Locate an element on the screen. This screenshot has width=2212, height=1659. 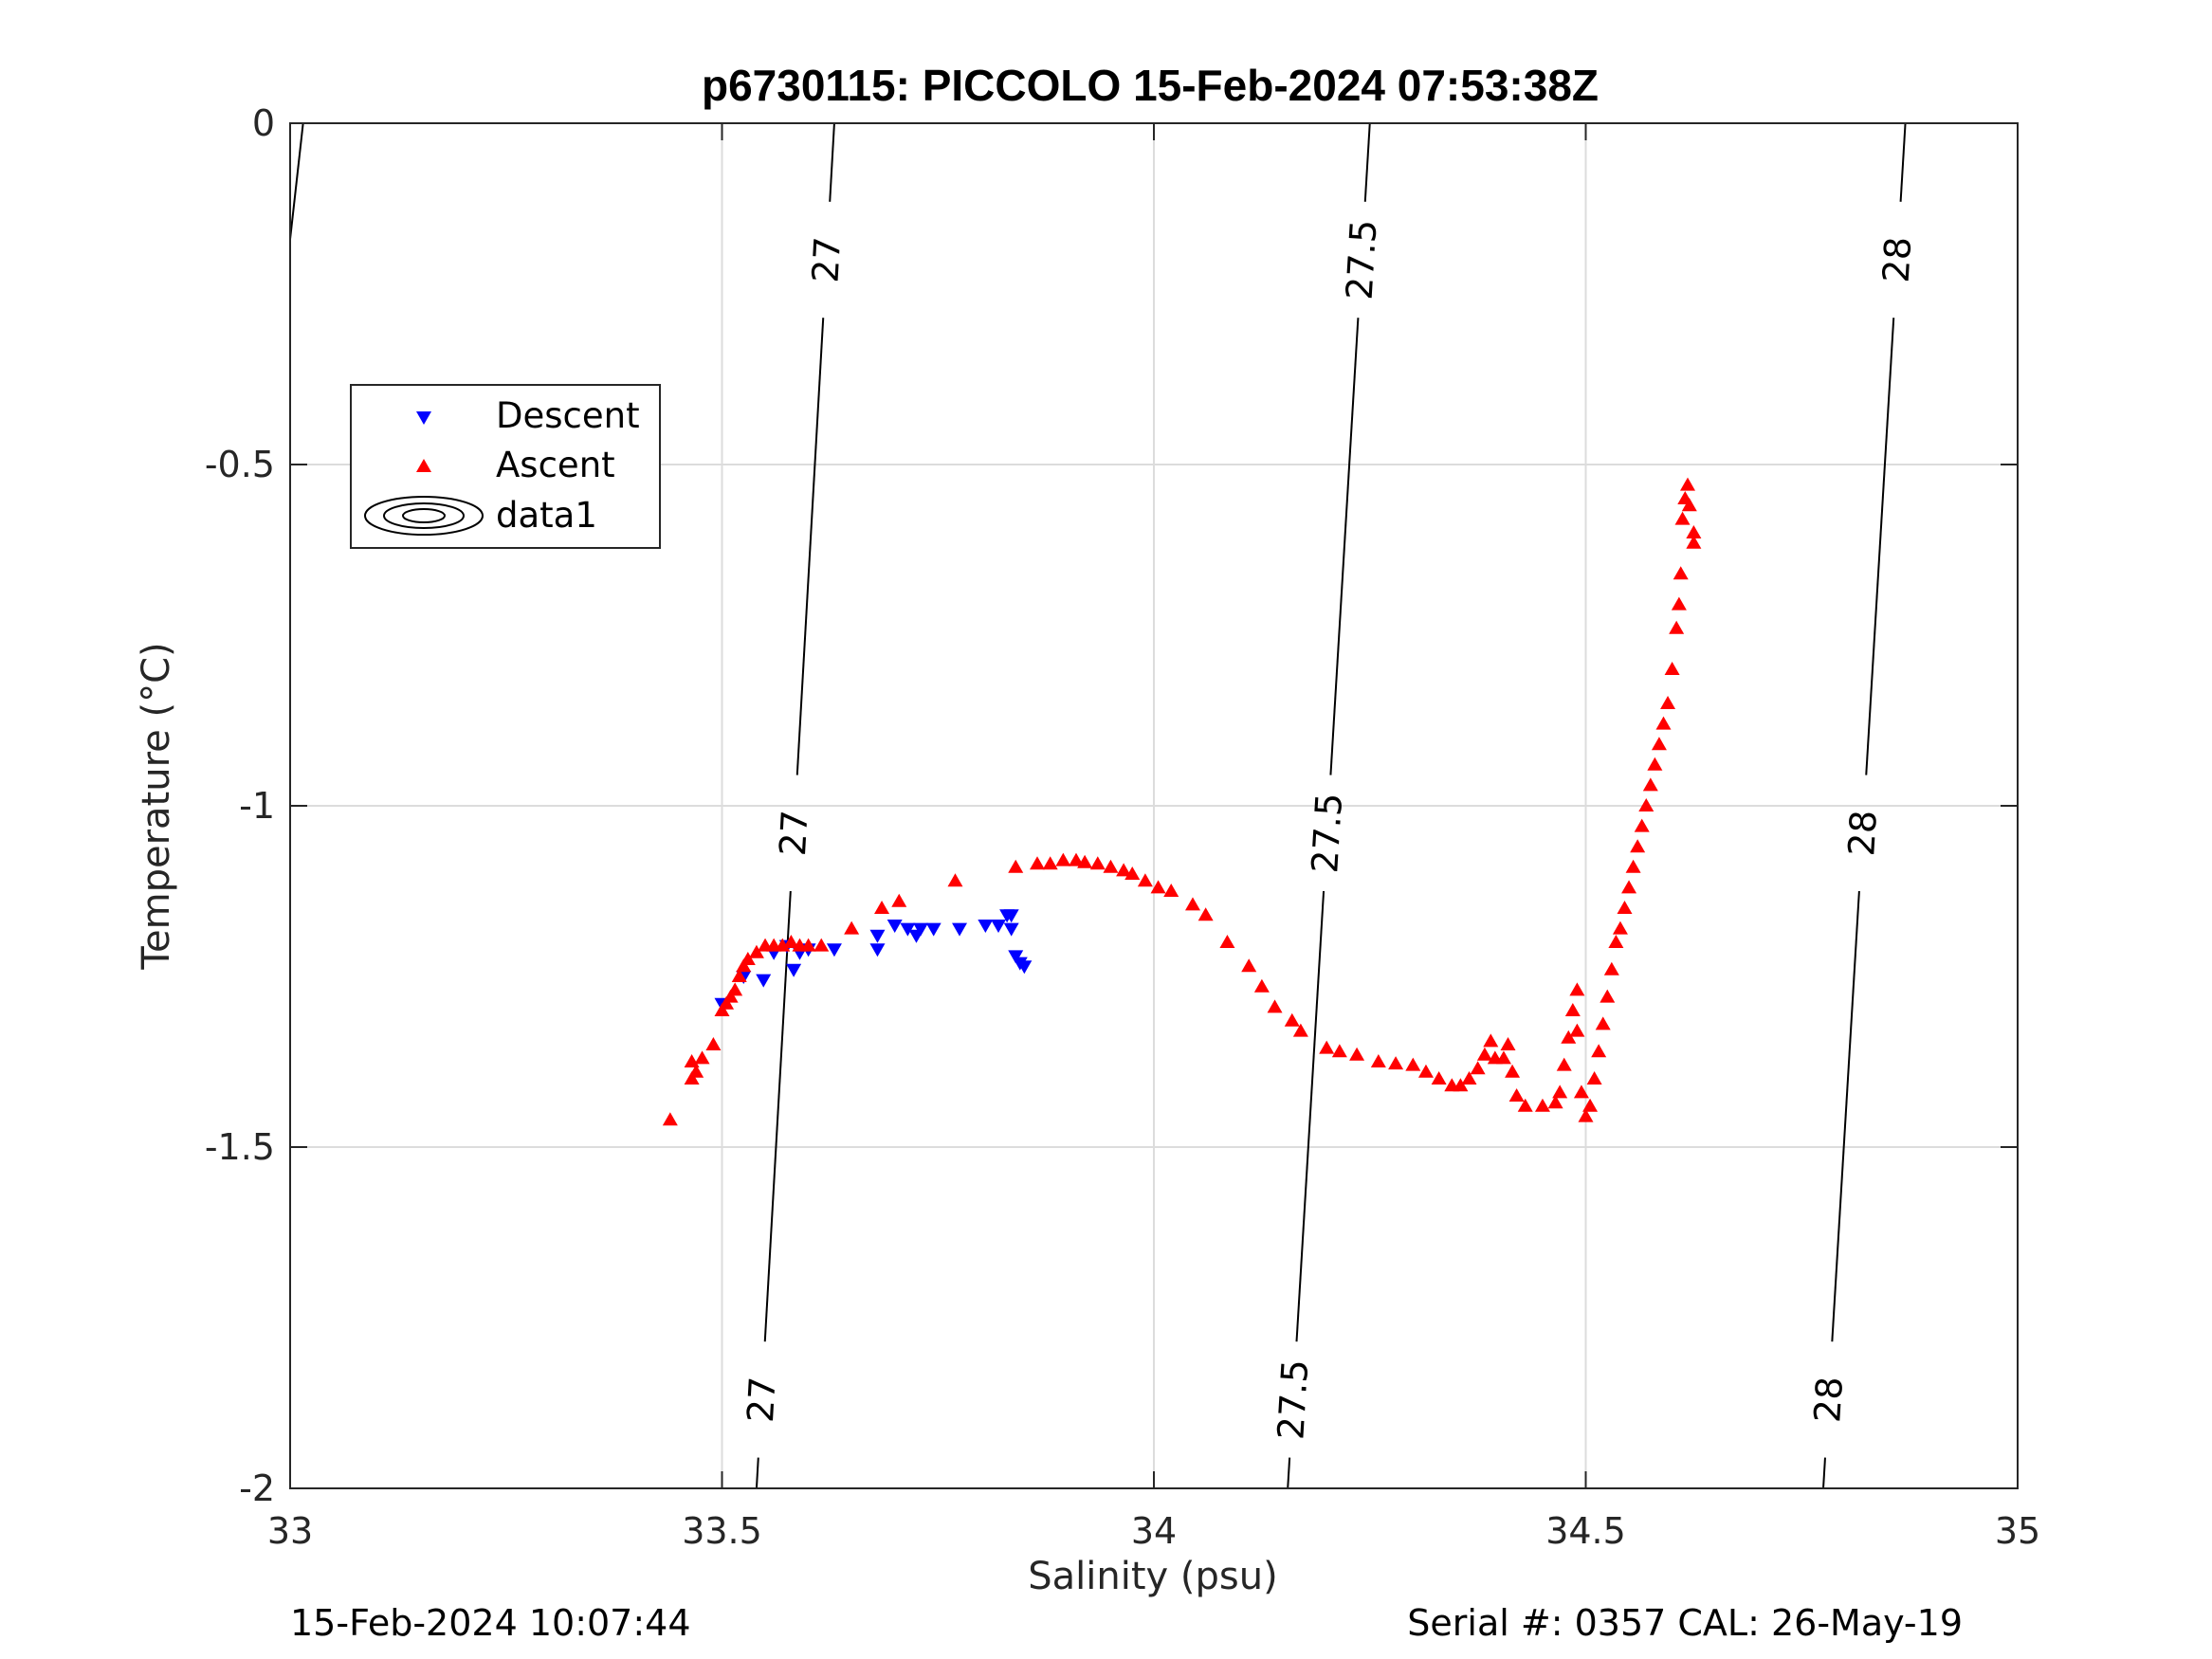
legend: Descent Ascent data1 is located at coordinates (505, 466).